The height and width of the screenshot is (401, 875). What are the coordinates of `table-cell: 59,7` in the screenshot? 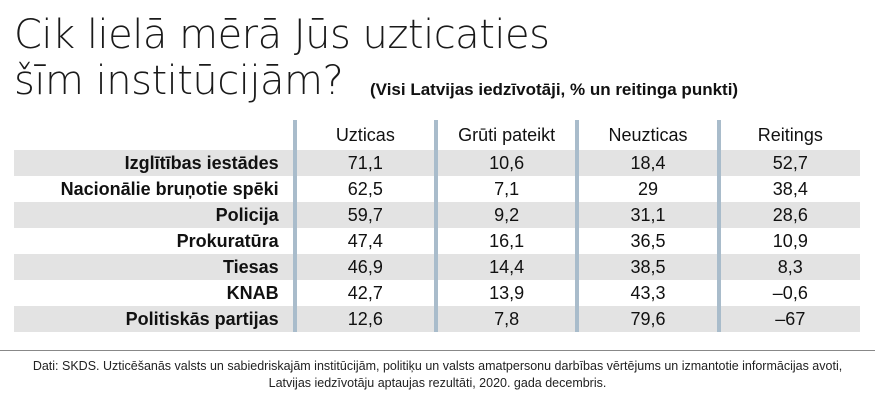 It's located at (364, 215).